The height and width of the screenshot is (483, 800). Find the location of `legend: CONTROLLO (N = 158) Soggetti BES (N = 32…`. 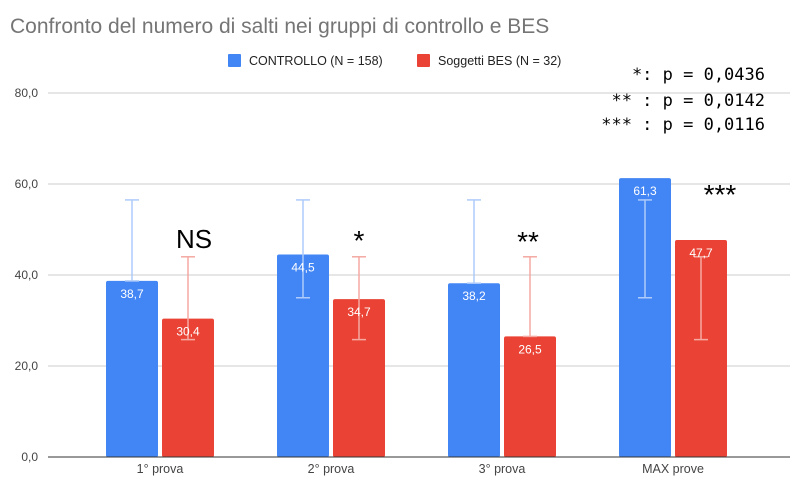

legend: CONTROLLO (N = 158) Soggetti BES (N = 32… is located at coordinates (394, 61).